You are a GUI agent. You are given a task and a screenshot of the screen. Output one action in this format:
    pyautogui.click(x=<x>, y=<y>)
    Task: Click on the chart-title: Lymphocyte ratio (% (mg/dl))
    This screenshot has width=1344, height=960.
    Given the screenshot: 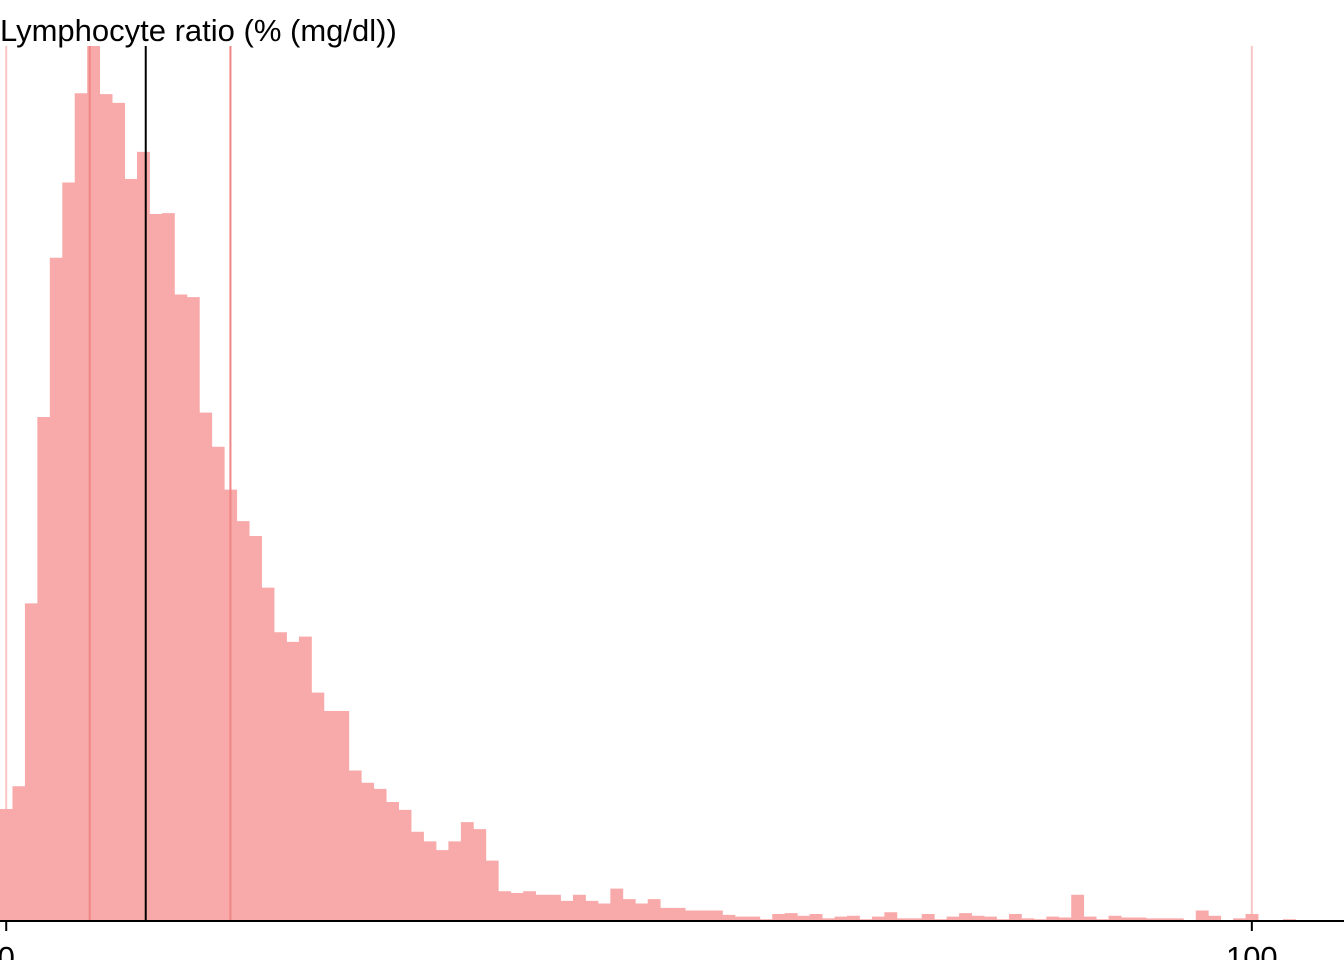 What is the action you would take?
    pyautogui.click(x=198, y=30)
    